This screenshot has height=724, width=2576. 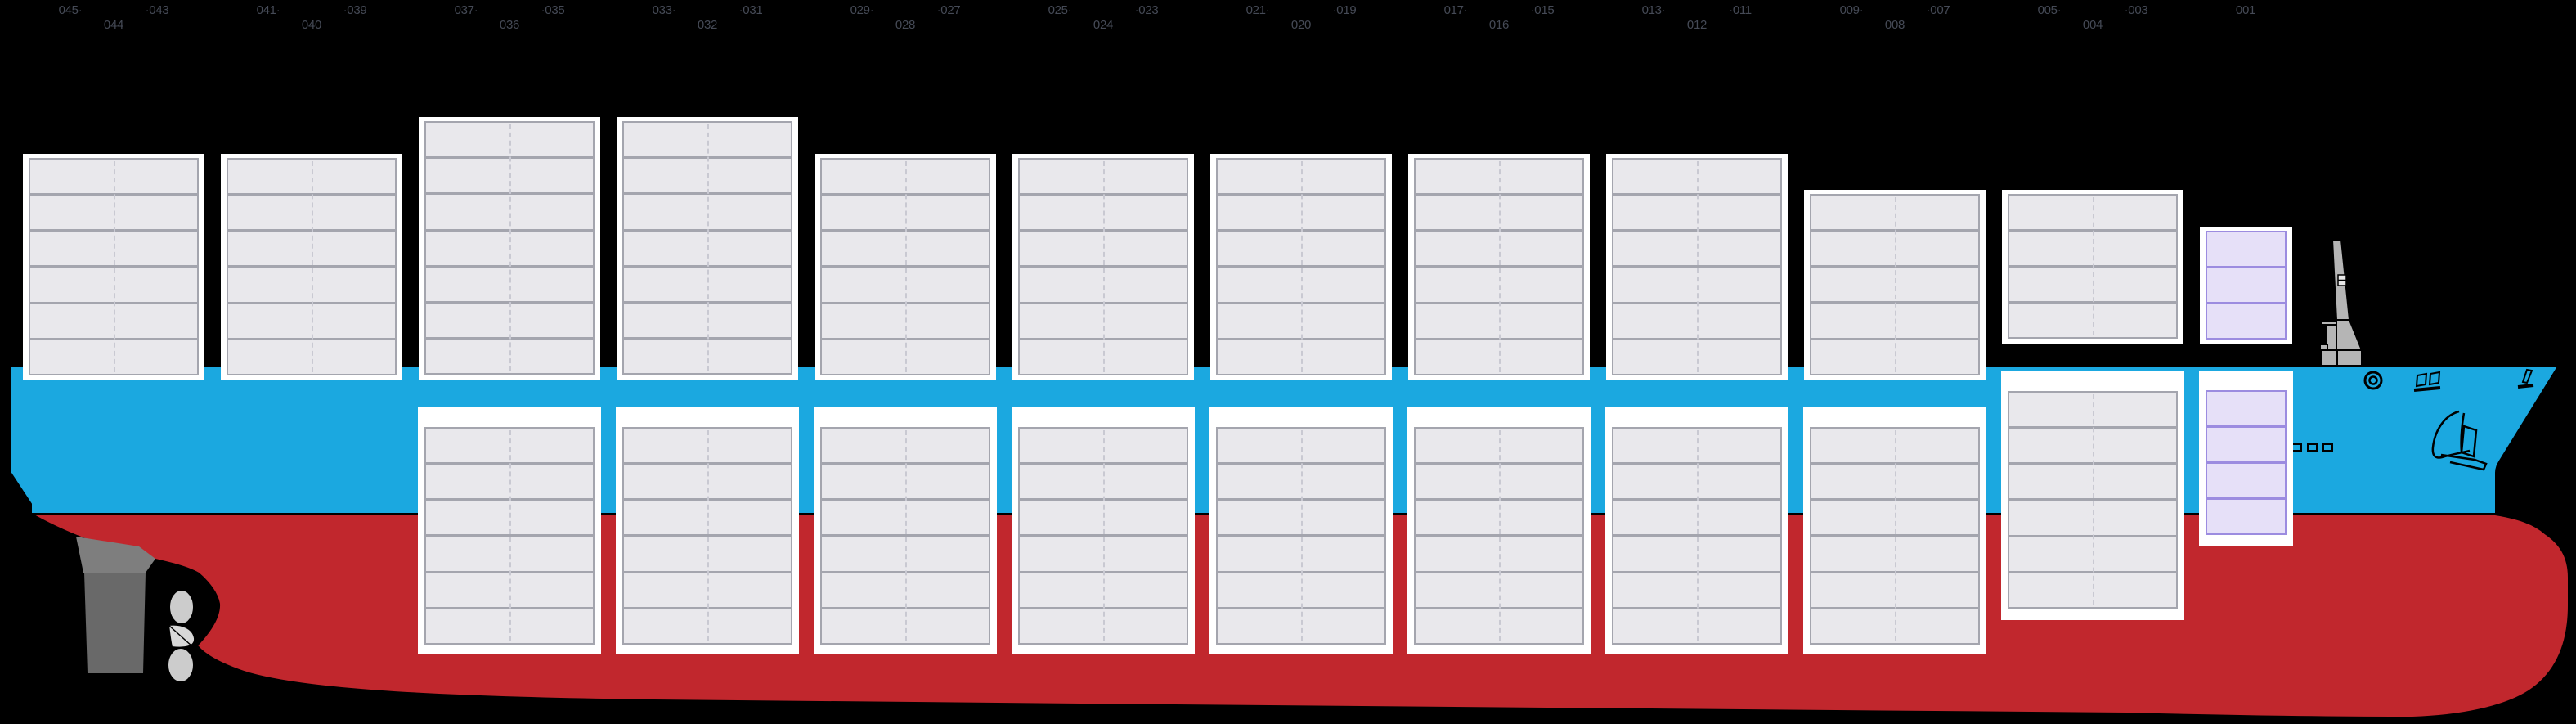 What do you see at coordinates (664, 10) in the screenshot?
I see `bay-label-left: 033·` at bounding box center [664, 10].